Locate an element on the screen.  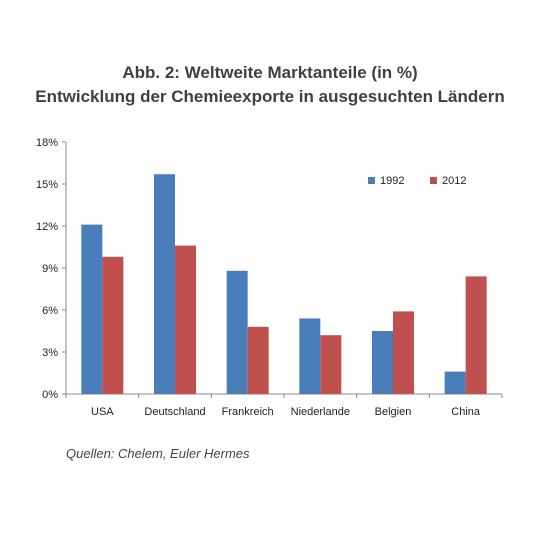
bar-2012-frankreich is located at coordinates (258, 360).